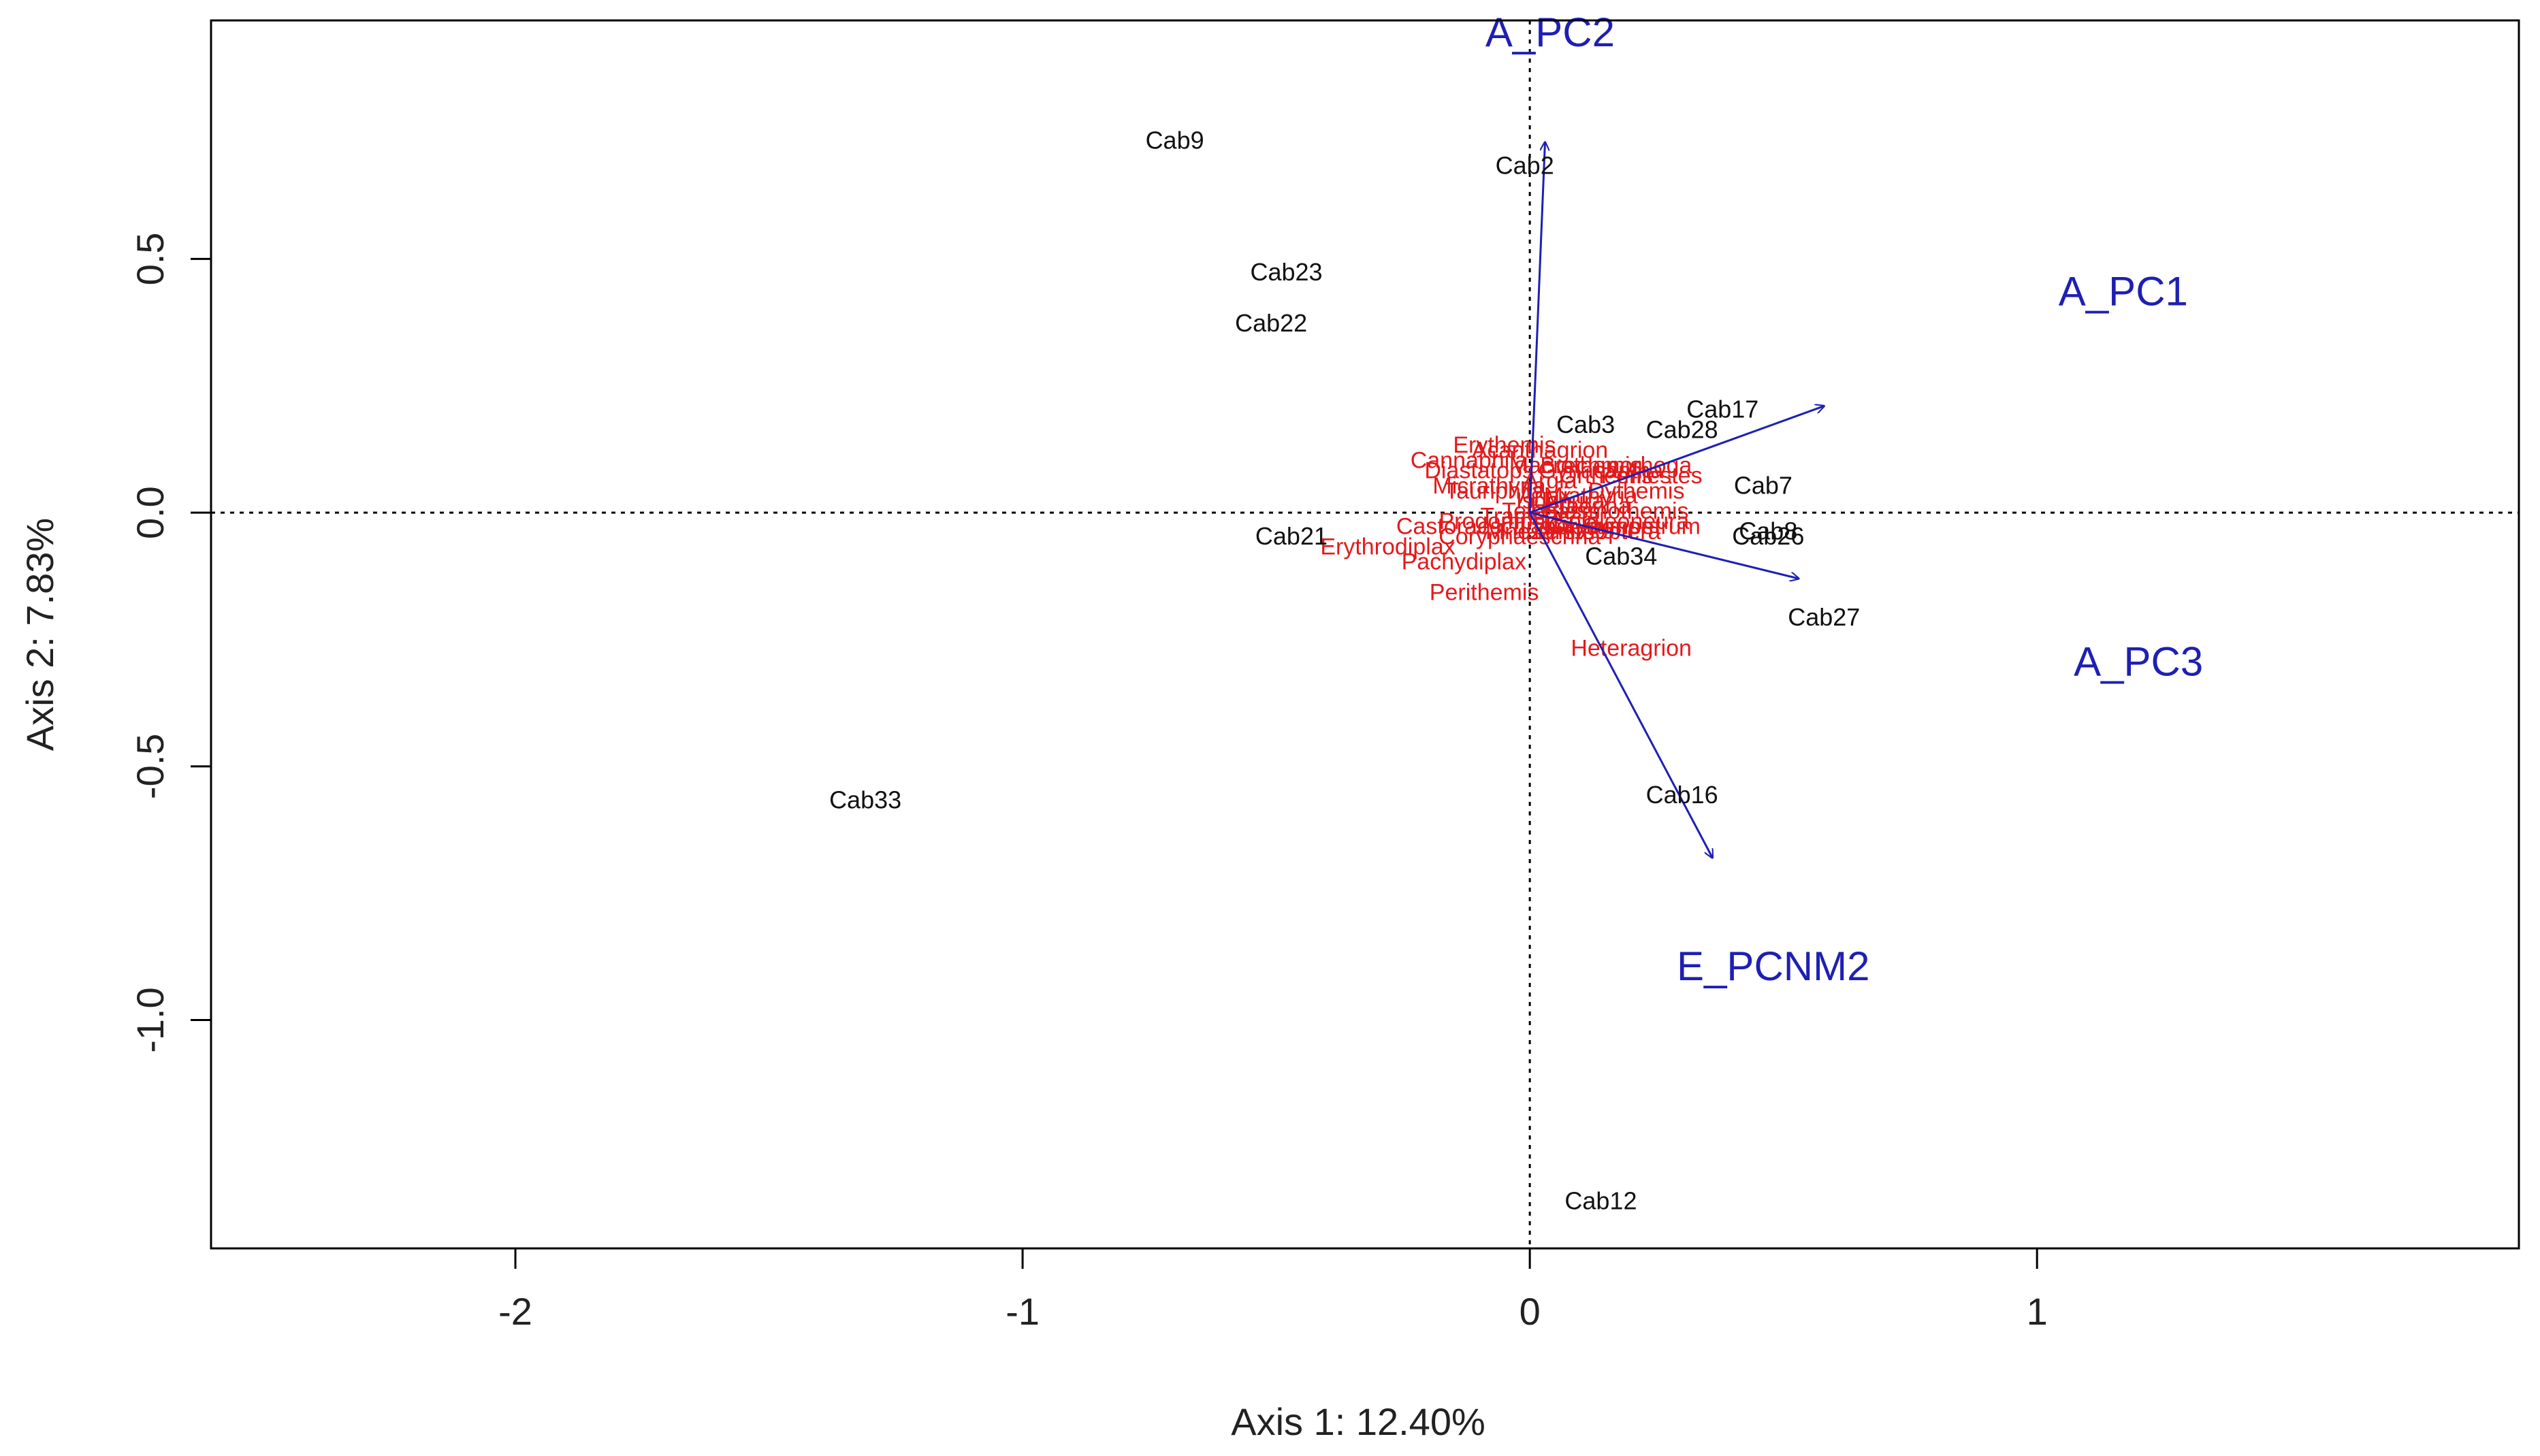 This screenshot has height=1456, width=2540. Describe the element at coordinates (1651, 476) in the screenshot. I see `species-label: Perilestes` at that location.